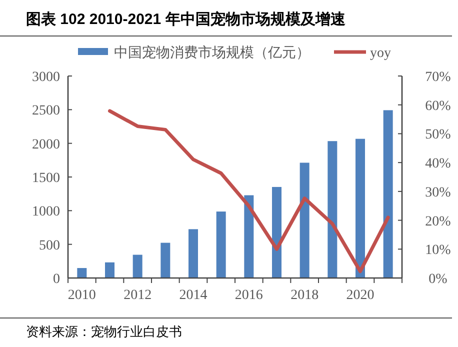 The image size is (458, 347). What do you see at coordinates (193, 295) in the screenshot?
I see `x-tick-label: 2014` at bounding box center [193, 295].